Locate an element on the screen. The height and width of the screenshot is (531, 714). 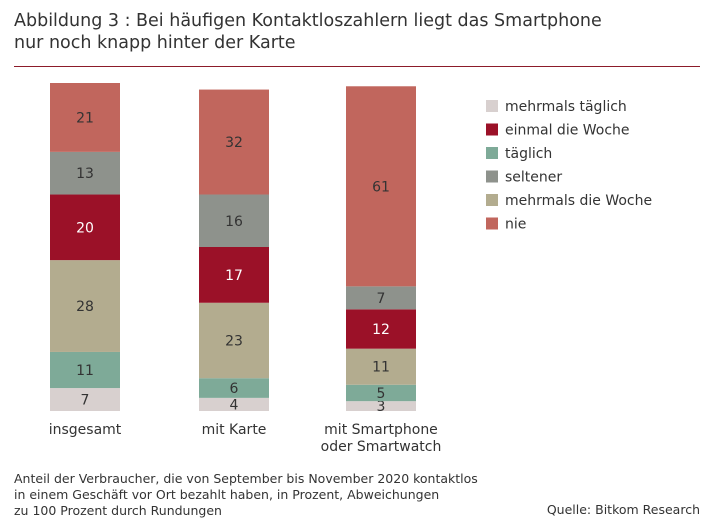
data-label-1-0: 4 is located at coordinates (234, 405).